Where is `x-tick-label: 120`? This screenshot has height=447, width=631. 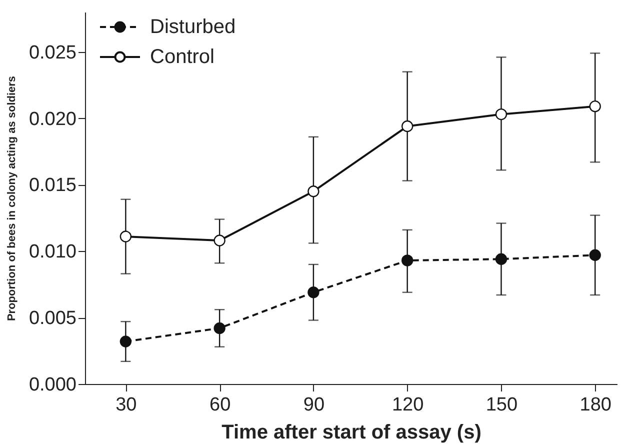 x-tick-label: 120 is located at coordinates (408, 405).